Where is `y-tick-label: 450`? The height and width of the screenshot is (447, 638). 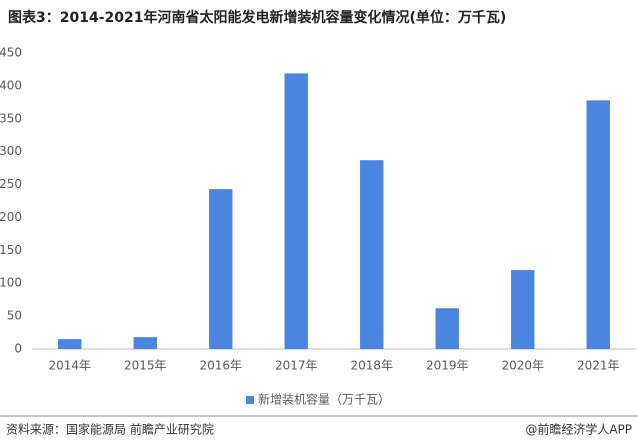
y-tick-label: 450 is located at coordinates (11, 53).